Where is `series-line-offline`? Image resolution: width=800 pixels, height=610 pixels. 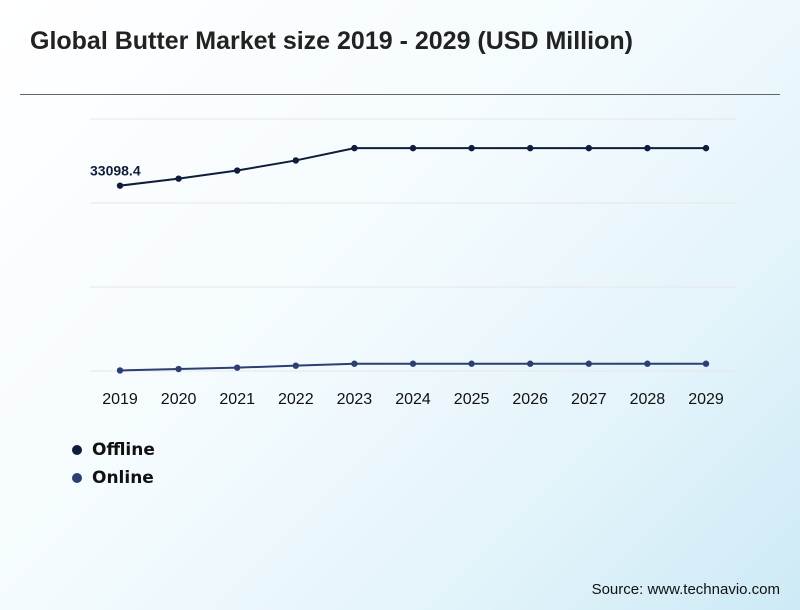 series-line-offline is located at coordinates (412, 167).